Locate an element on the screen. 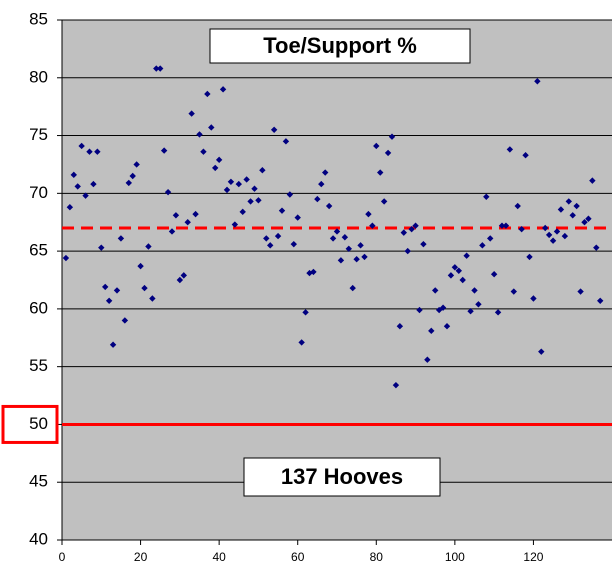 Image resolution: width=615 pixels, height=570 pixels. annotation-box is located at coordinates (340, 46).